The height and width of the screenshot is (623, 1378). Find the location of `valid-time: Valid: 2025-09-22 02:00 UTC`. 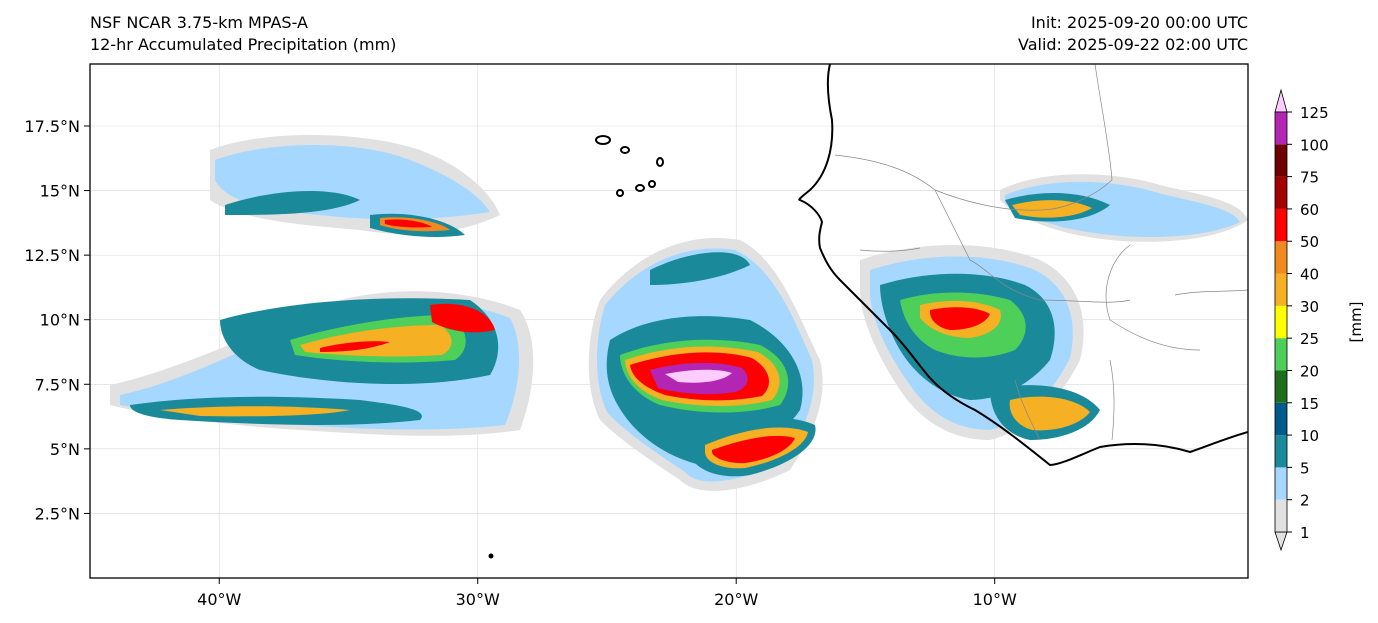

valid-time: Valid: 2025-09-22 02:00 UTC is located at coordinates (1132, 44).